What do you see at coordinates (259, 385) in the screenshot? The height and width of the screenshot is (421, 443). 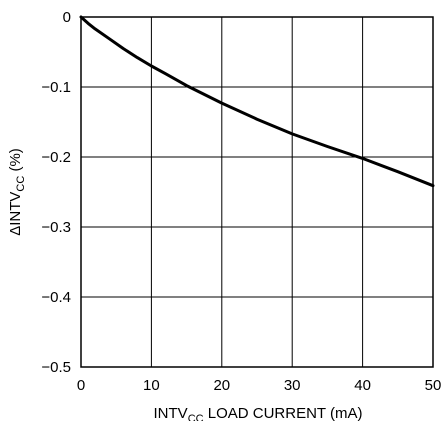 I see `x-tick-labels: 0 10 20 30 40 50` at bounding box center [259, 385].